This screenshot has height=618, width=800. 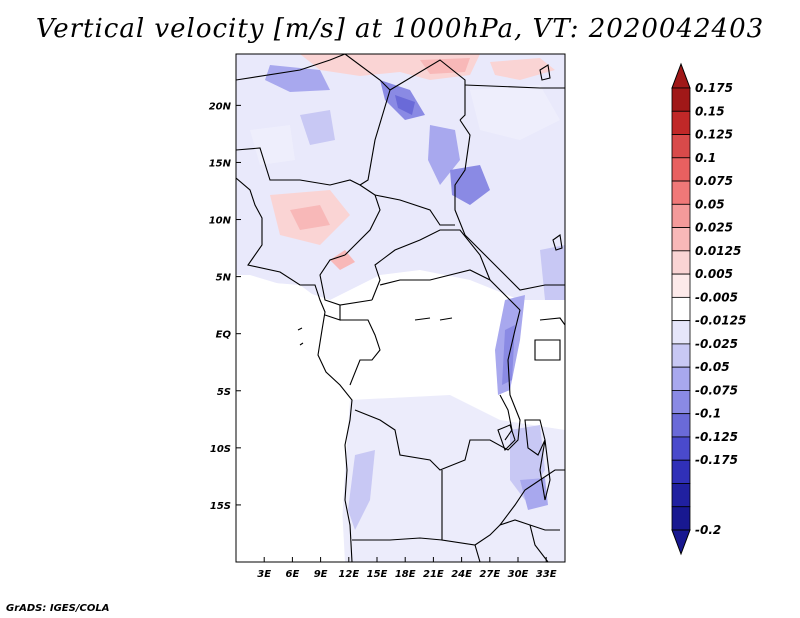 I want to click on colorbar-max-arrow, so click(x=681, y=75).